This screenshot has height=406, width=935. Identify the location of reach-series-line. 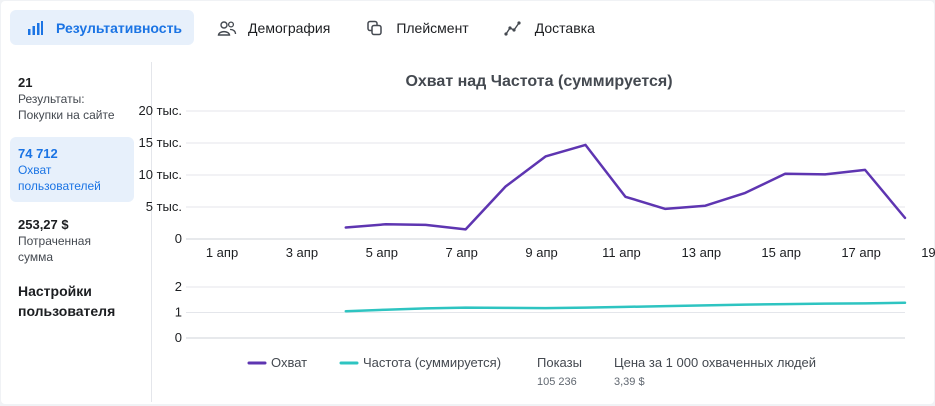
(625, 187).